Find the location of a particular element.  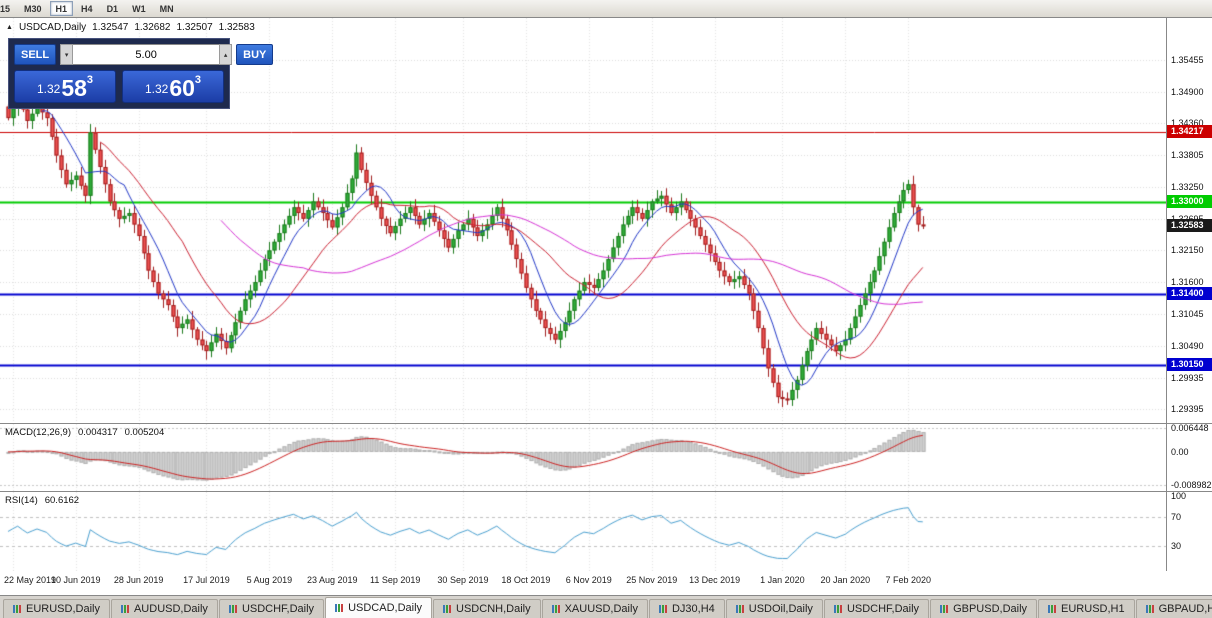

macd-value-main: 0.004317 is located at coordinates (98, 432).